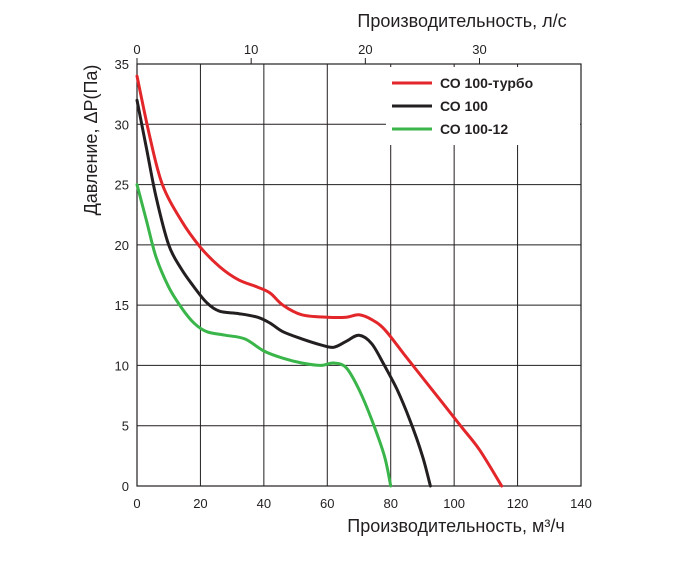 The image size is (695, 568). Describe the element at coordinates (264, 503) in the screenshot. I see `x-tick-label: 40` at that location.